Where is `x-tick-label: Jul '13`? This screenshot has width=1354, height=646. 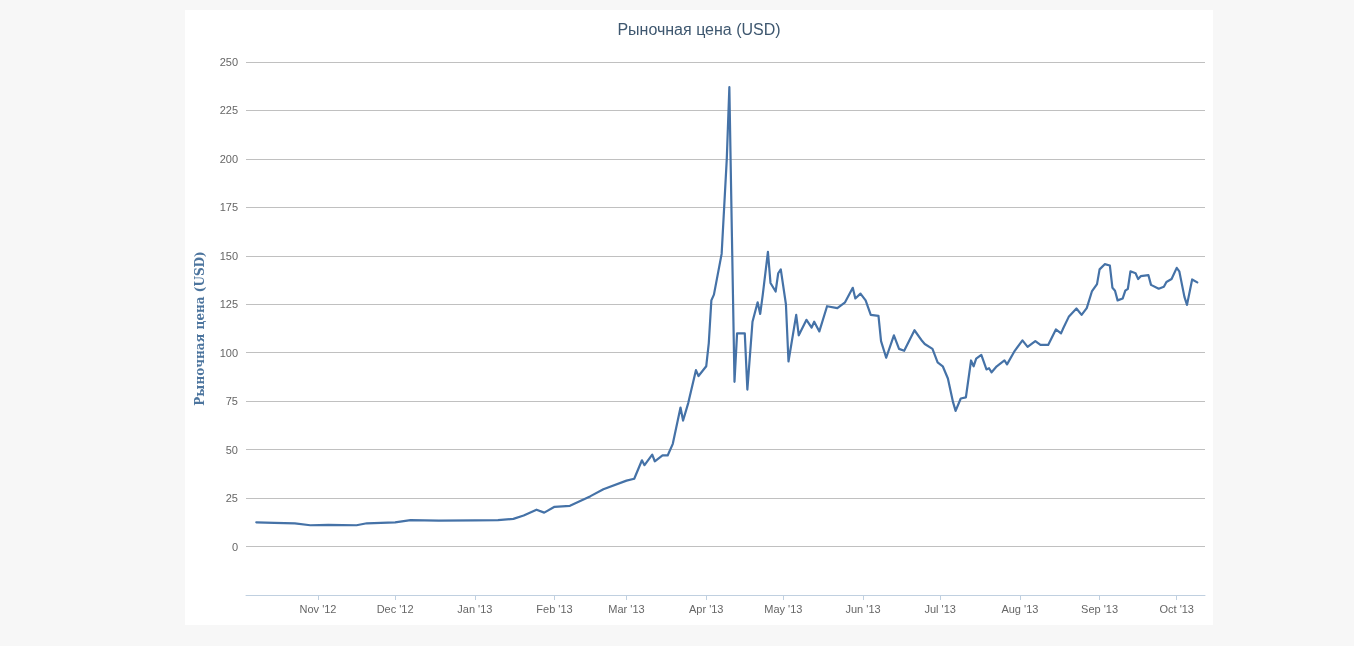 x-tick-label: Jul '13 is located at coordinates (940, 608).